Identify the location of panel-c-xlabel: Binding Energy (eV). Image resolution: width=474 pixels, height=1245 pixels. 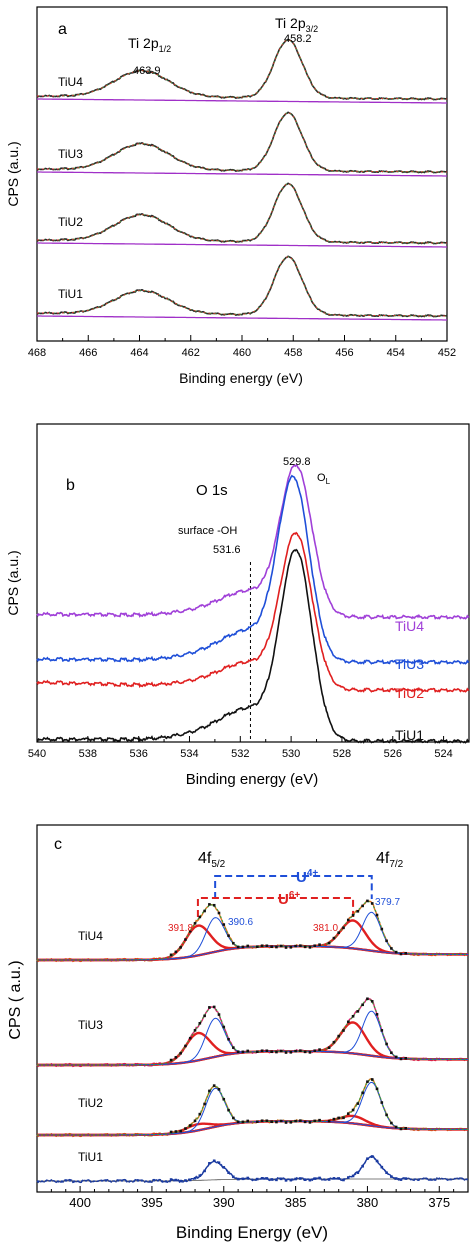
(252, 1232).